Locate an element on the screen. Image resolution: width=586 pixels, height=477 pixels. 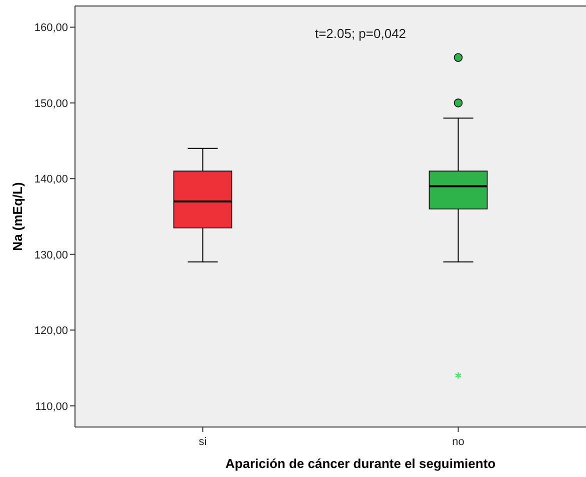
annotation: t=2.05; p=0,042 is located at coordinates (360, 33).